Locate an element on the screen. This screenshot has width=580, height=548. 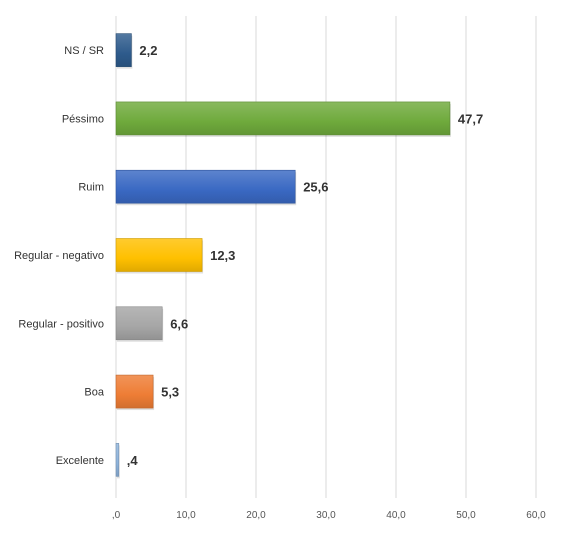
category-label: Ruim is located at coordinates (91, 188).